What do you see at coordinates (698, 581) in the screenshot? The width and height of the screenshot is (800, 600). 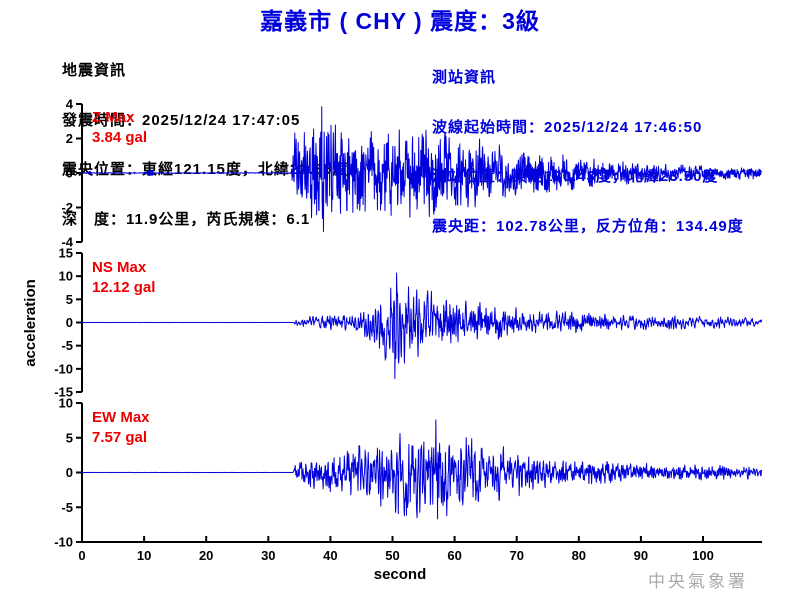 I see `agency-watermark: 中央氣象署` at bounding box center [698, 581].